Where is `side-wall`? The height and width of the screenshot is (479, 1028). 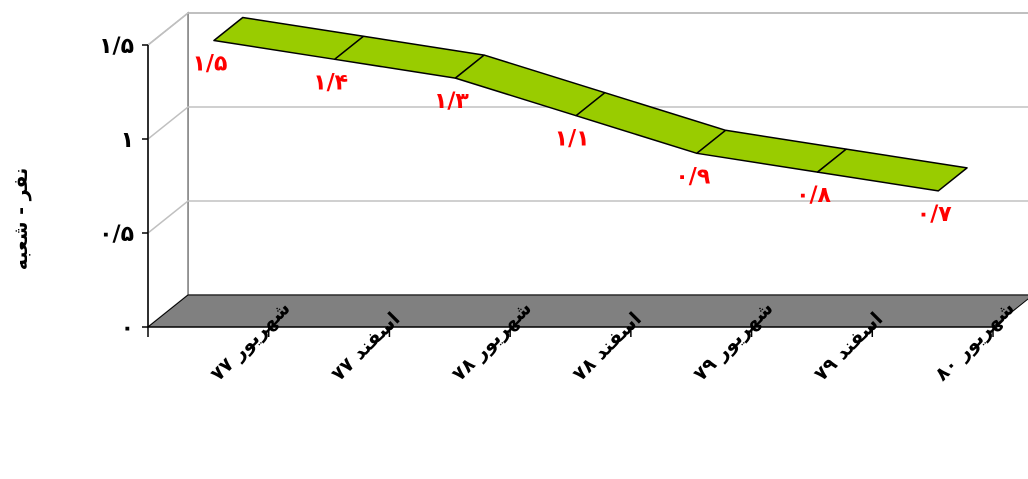 side-wall is located at coordinates (168, 170).